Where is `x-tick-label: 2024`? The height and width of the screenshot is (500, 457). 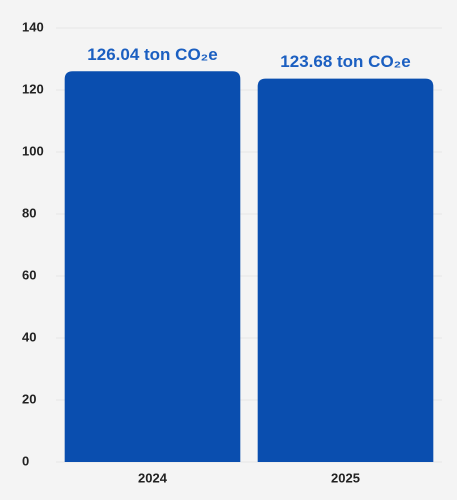 x-tick-label: 2024 is located at coordinates (153, 477).